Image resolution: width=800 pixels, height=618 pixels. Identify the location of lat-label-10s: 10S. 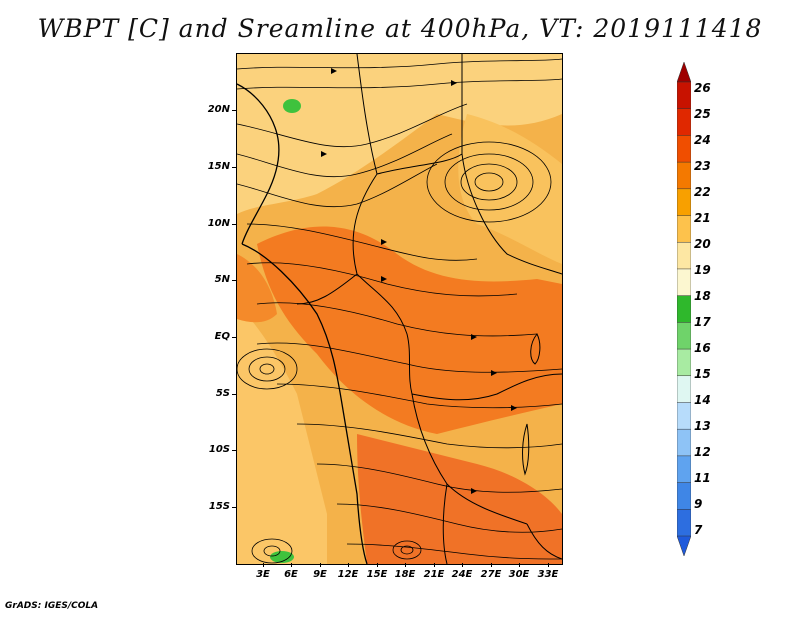
(219, 449).